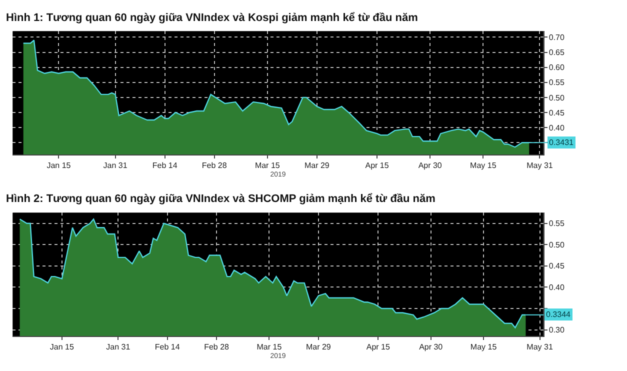 This screenshot has height=371, width=627. What do you see at coordinates (561, 142) in the screenshot?
I see `annotation: 0.3431` at bounding box center [561, 142].